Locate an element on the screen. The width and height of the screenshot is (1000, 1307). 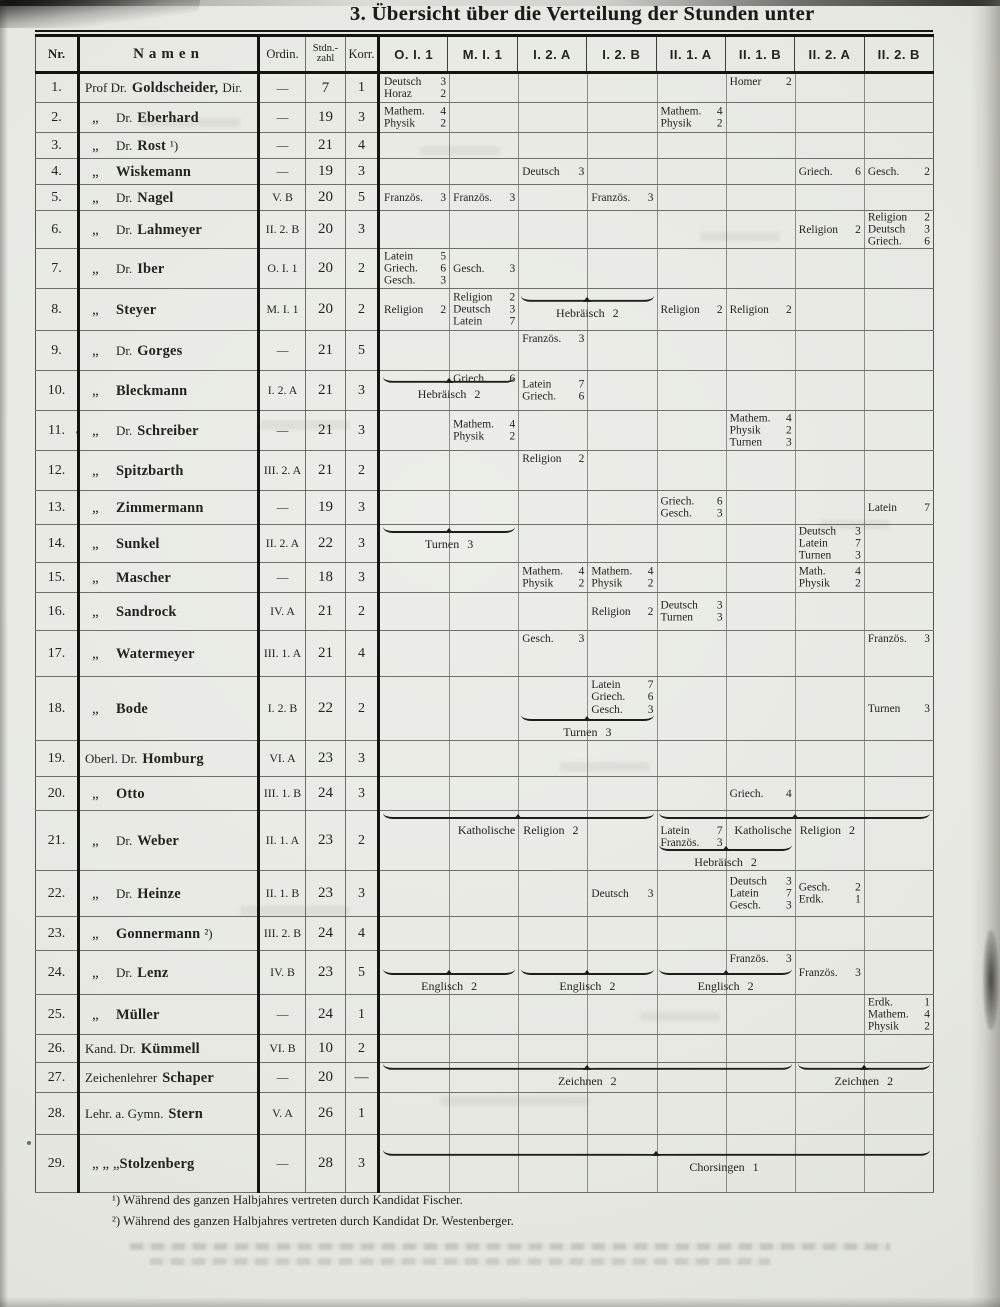
korrekturen-cell: 2 is located at coordinates (362, 268).